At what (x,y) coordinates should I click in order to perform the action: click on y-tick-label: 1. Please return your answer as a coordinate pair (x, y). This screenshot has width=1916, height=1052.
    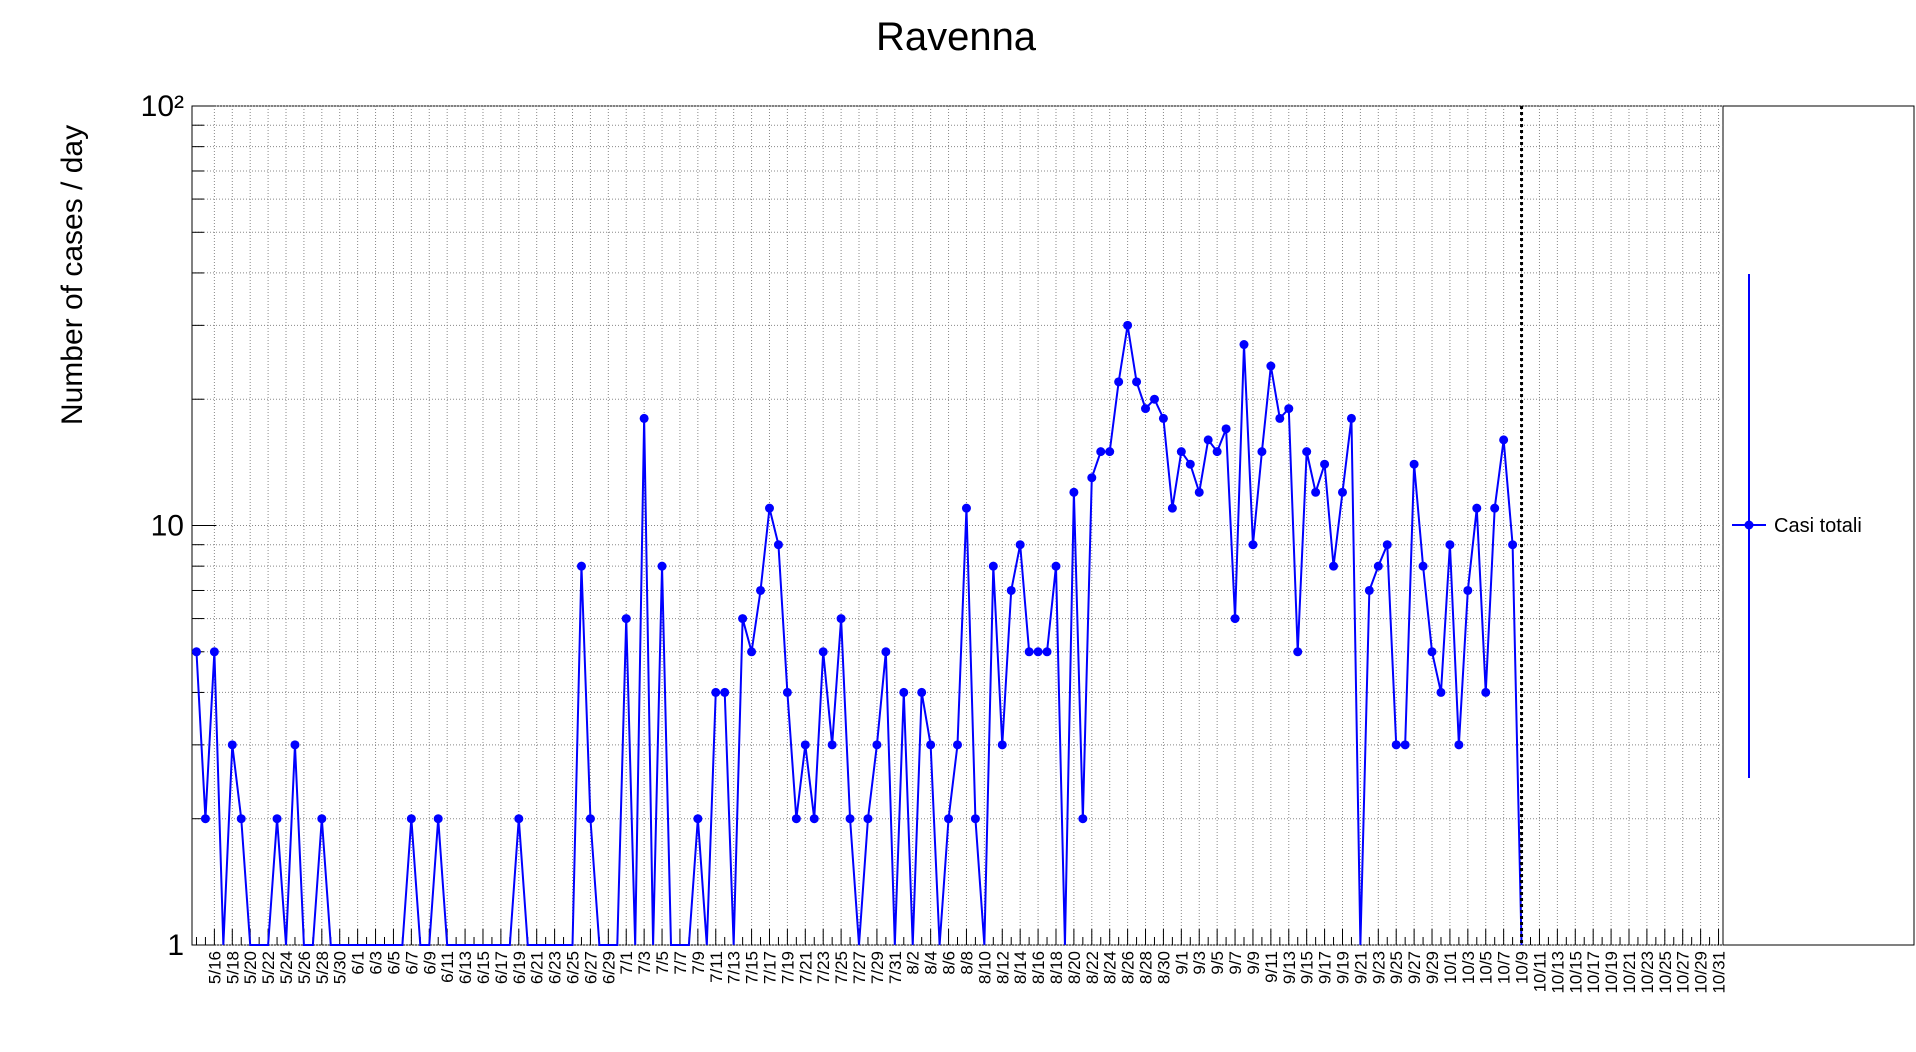
    Looking at the image, I should click on (175, 945).